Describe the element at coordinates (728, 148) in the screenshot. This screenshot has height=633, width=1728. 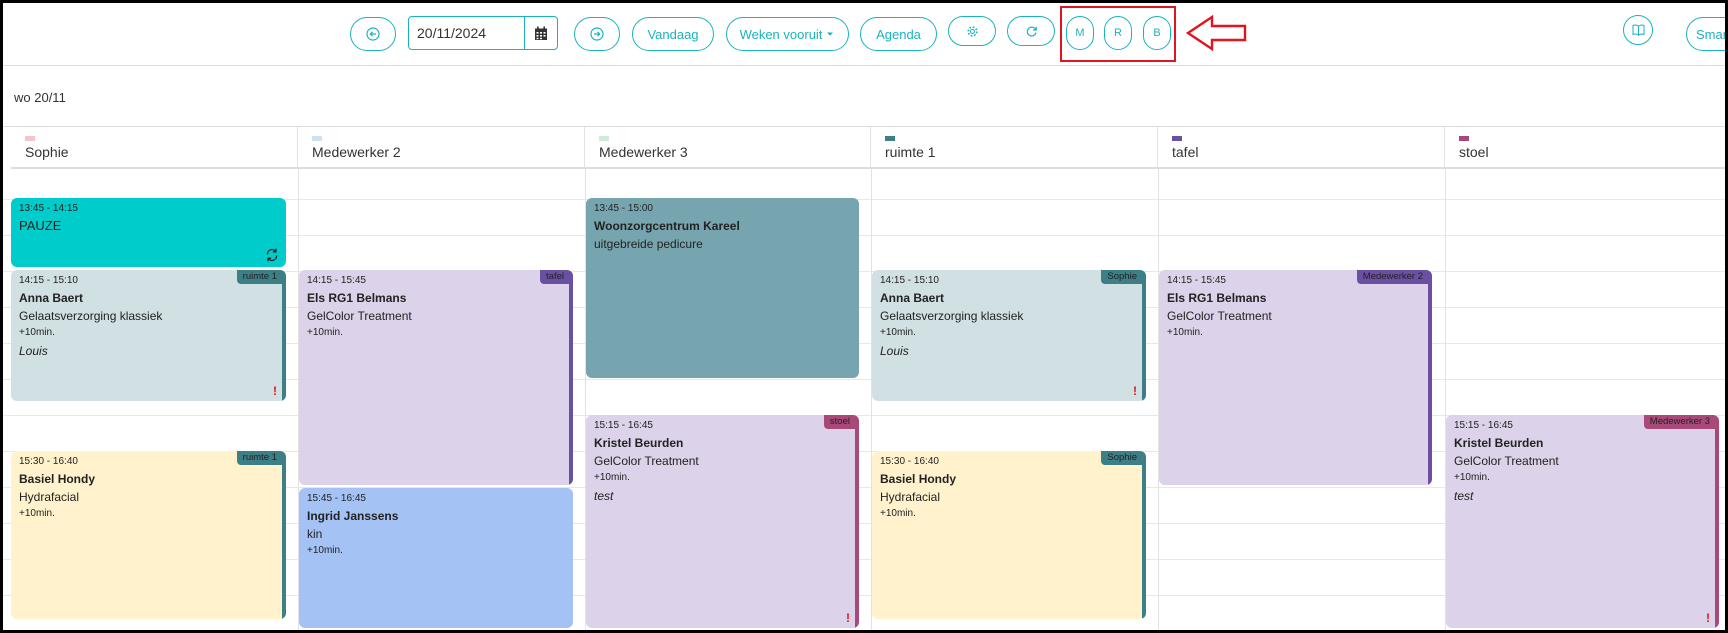
I see `column-header: Medewerker 3` at that location.